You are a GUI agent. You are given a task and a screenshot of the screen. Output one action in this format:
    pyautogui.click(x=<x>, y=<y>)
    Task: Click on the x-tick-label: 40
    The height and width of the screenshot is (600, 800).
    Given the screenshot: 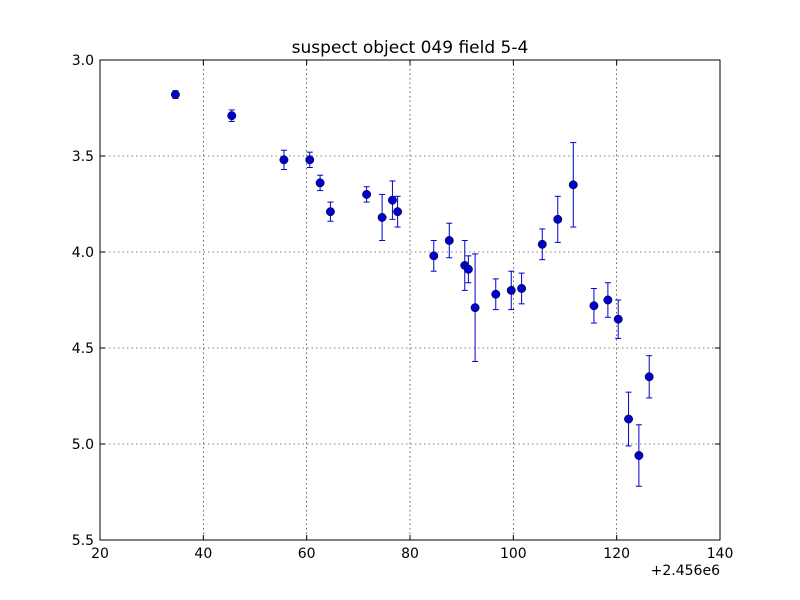 What is the action you would take?
    pyautogui.click(x=203, y=554)
    